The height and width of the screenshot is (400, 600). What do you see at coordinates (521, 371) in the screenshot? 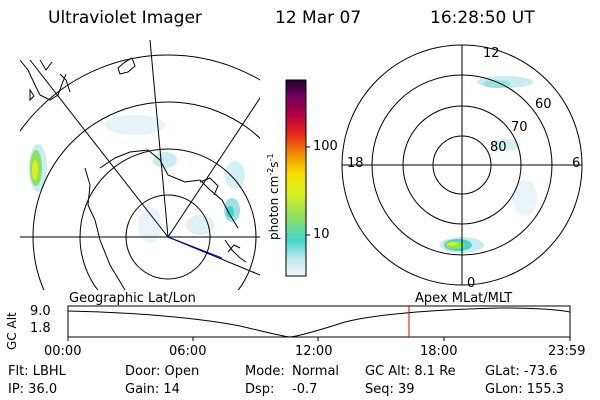
I see `glat-info: GLat: -73.6` at bounding box center [521, 371].